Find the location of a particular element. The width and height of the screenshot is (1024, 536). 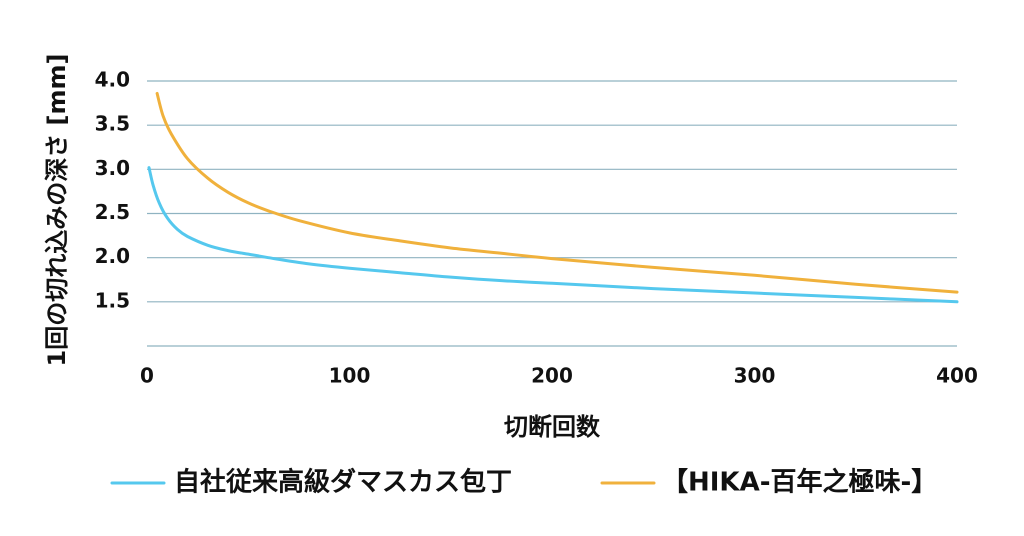

x-tick-label: 200 is located at coordinates (552, 376).